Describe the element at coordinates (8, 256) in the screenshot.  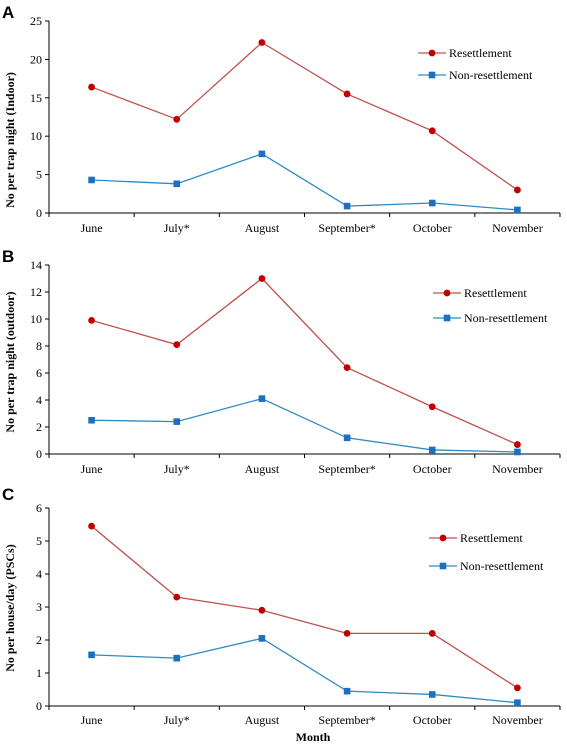
I see `panel-letter: B` at that location.